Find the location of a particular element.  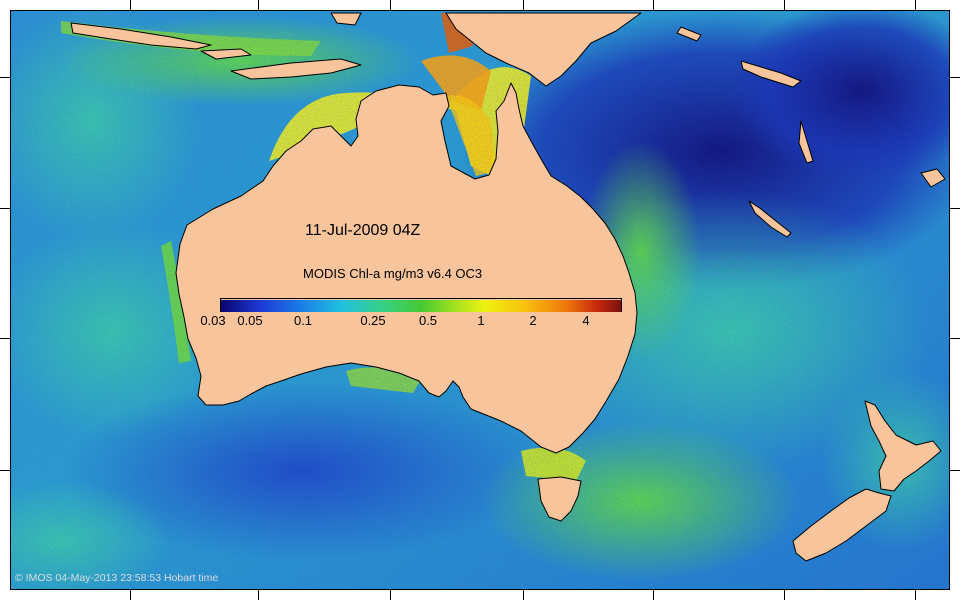

colorbar-tick-label: 0.1 is located at coordinates (303, 320).